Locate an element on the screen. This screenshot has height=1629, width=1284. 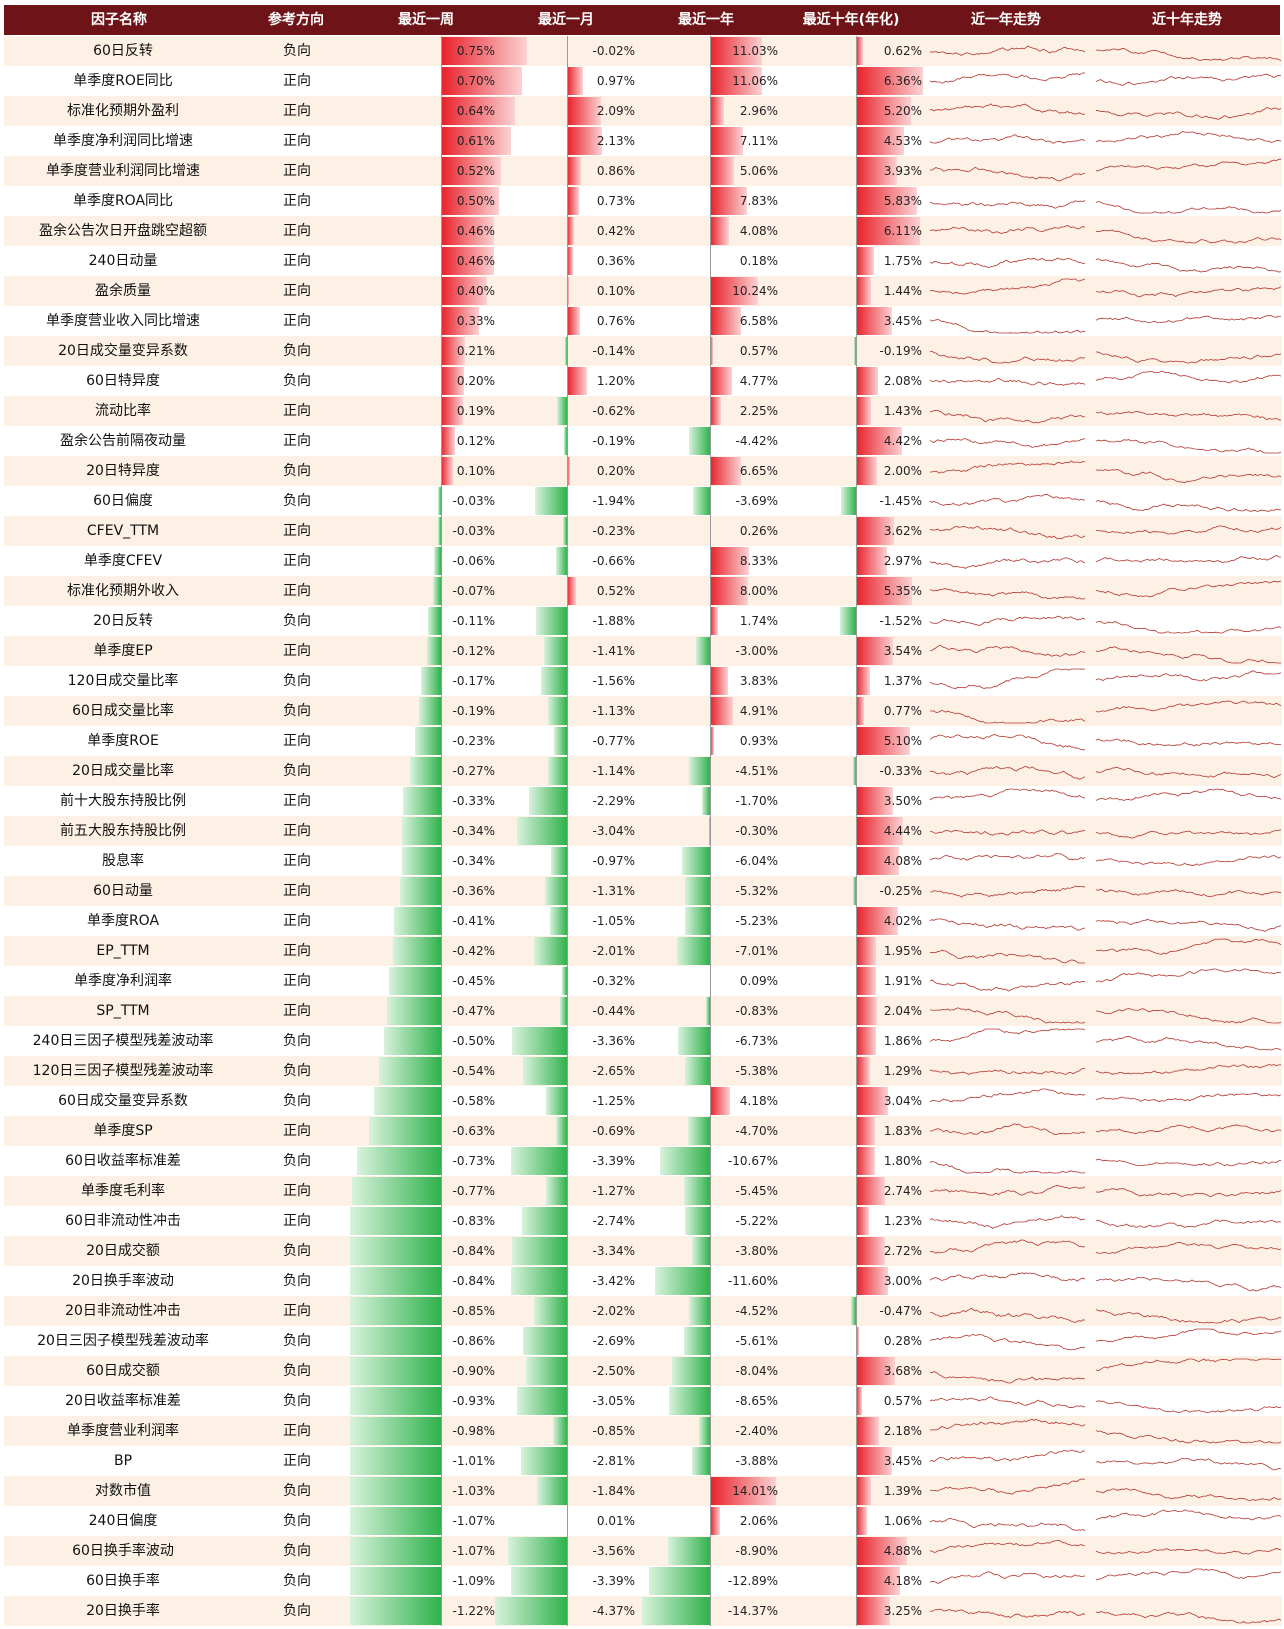
factor-name: 20日换手率波动 is located at coordinates (123, 1281).